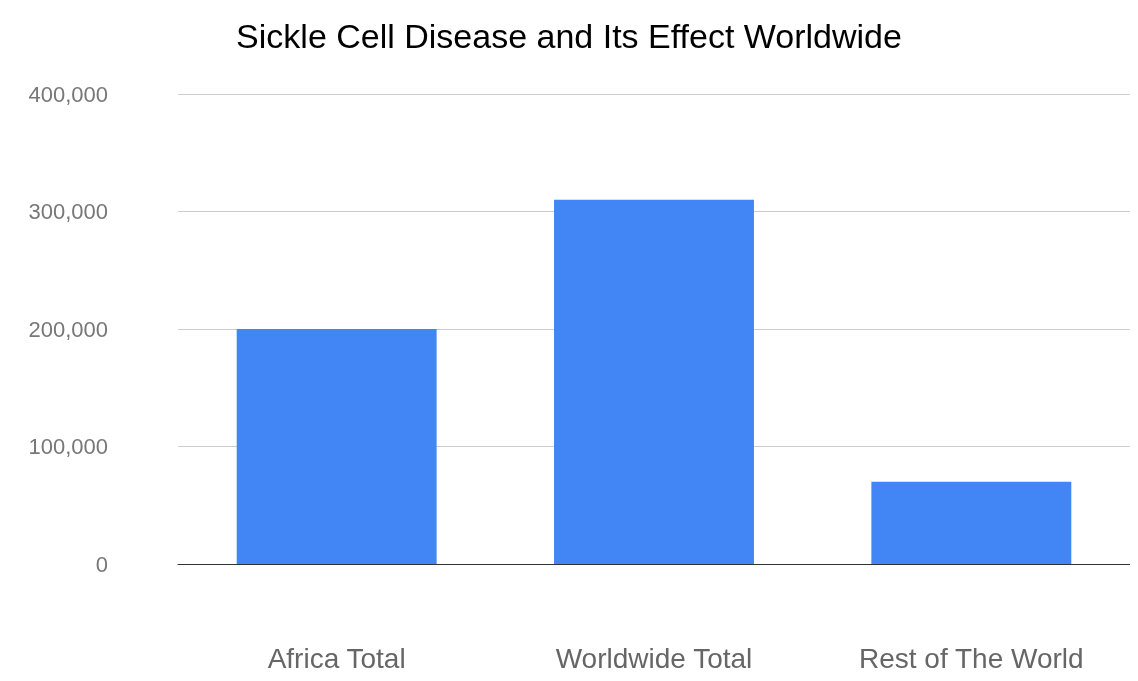 The height and width of the screenshot is (681, 1138). Describe the element at coordinates (654, 658) in the screenshot. I see `x-tick-label: Worldwide Total` at that location.